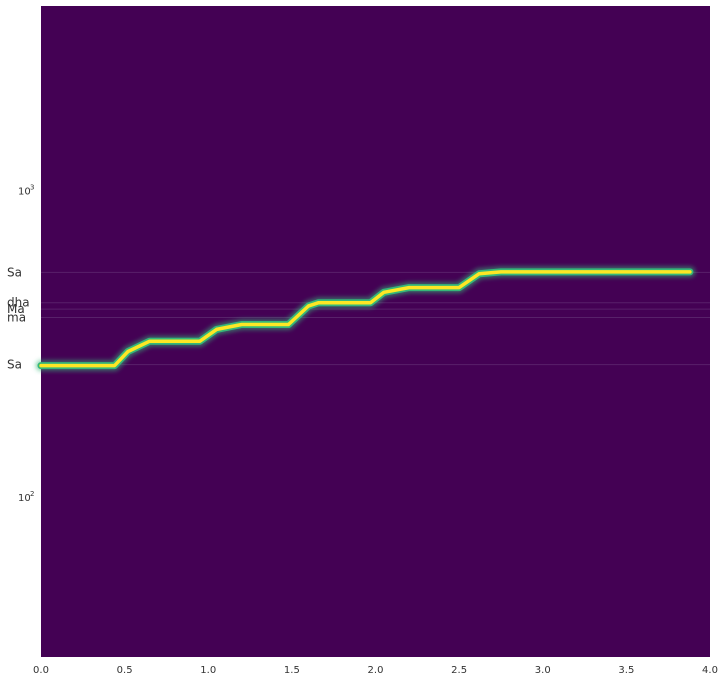  Describe the element at coordinates (32, 187) in the screenshot. I see `y-tick-exponent: 3` at that location.